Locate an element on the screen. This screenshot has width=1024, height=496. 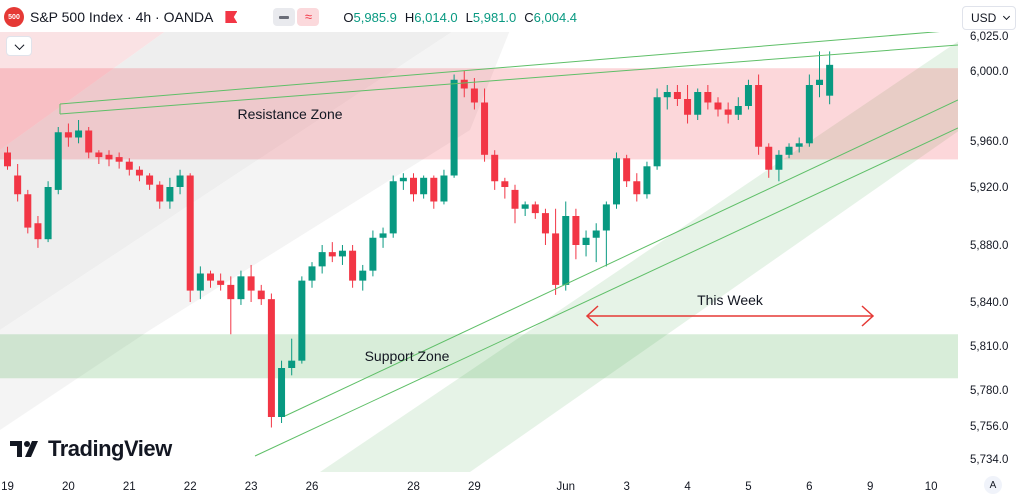
approx-icon: ≈ is located at coordinates (308, 17).